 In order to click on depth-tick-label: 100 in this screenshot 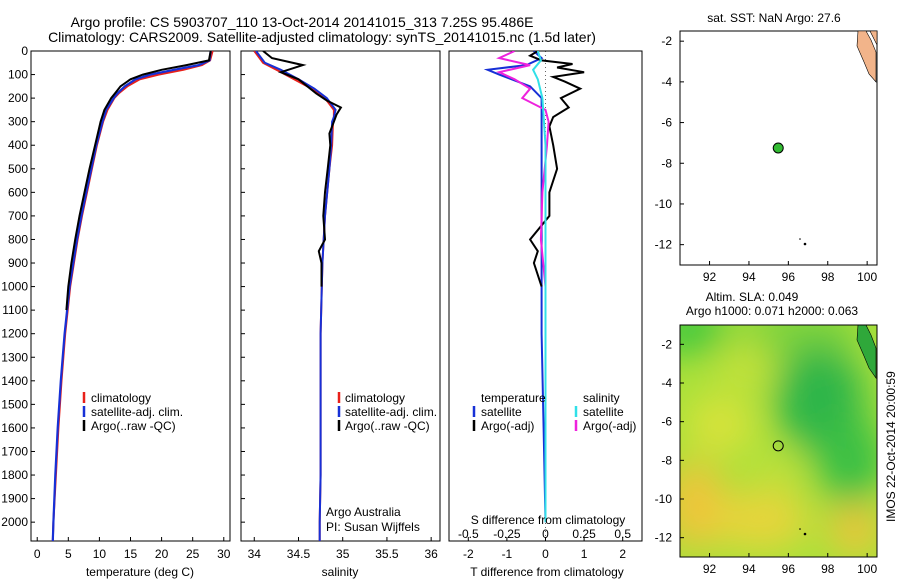, I will do `click(18, 75)`.